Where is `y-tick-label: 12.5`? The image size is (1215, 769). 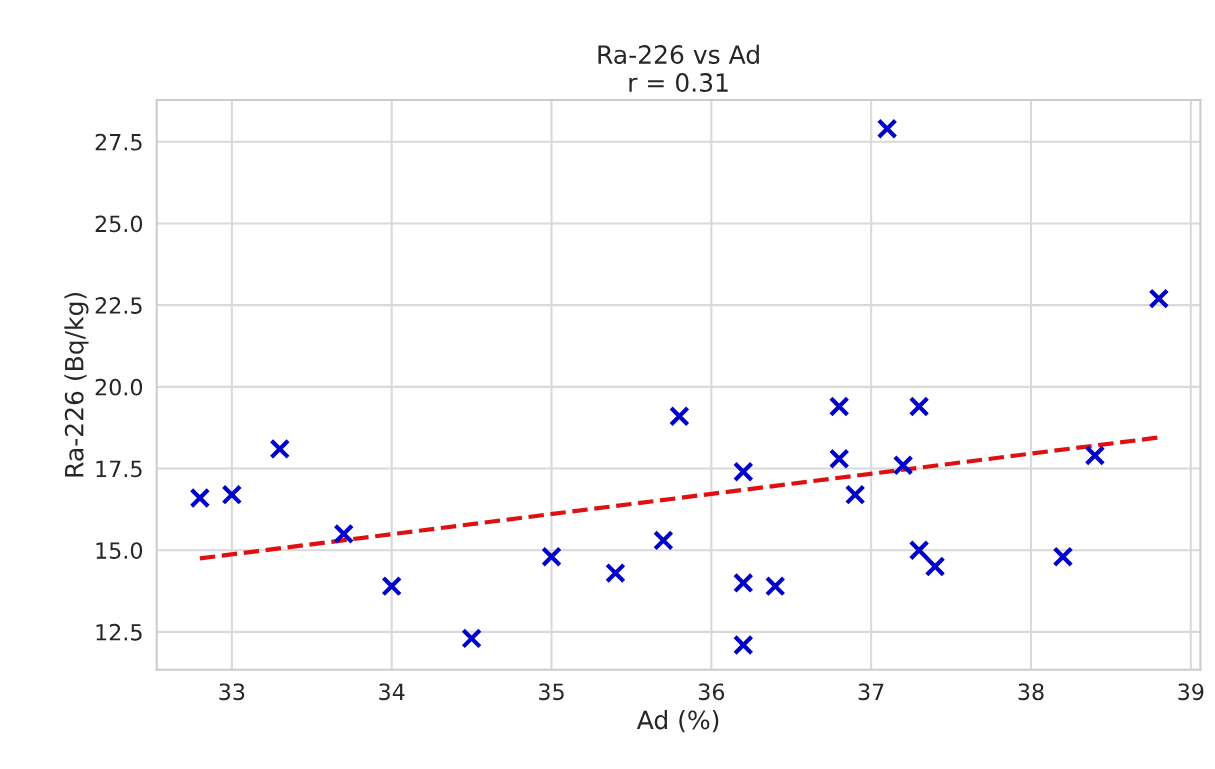
y-tick-label: 12.5 is located at coordinates (119, 632).